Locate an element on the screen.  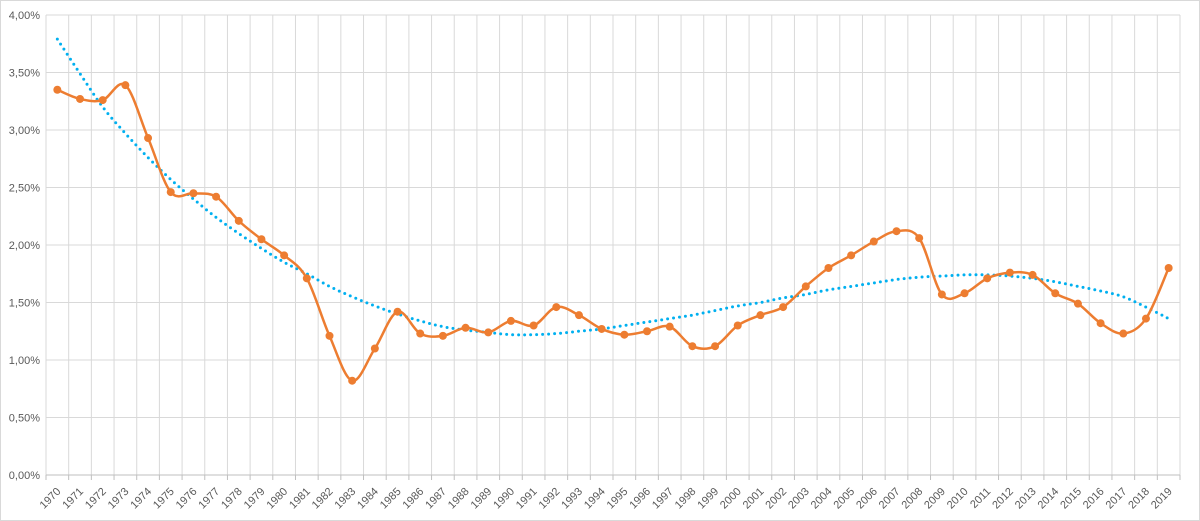
x-tick-label: 2013 is located at coordinates (1026, 499).